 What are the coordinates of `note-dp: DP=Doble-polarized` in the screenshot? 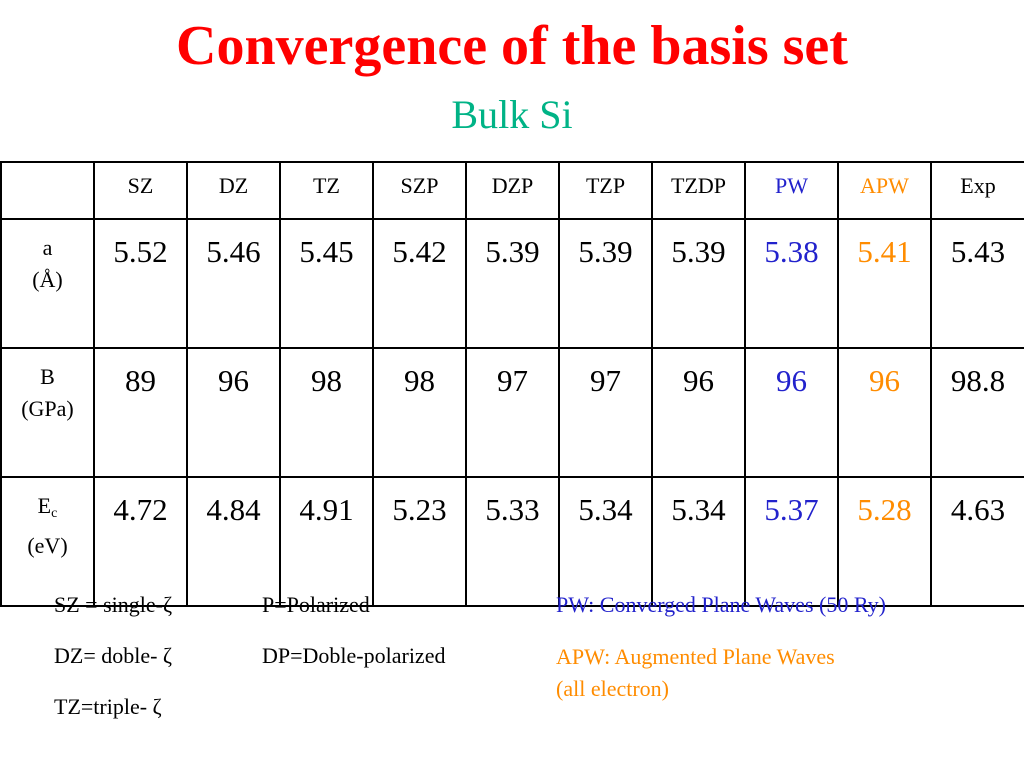 It's located at (354, 655).